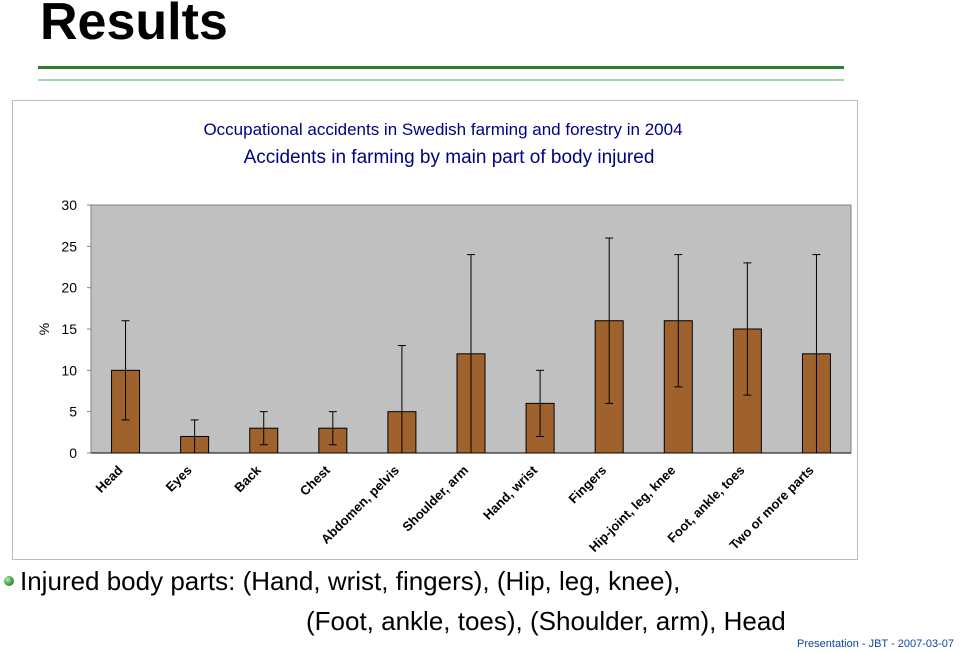 Image resolution: width=960 pixels, height=653 pixels. Describe the element at coordinates (69, 370) in the screenshot. I see `y-tick-label: 10` at that location.